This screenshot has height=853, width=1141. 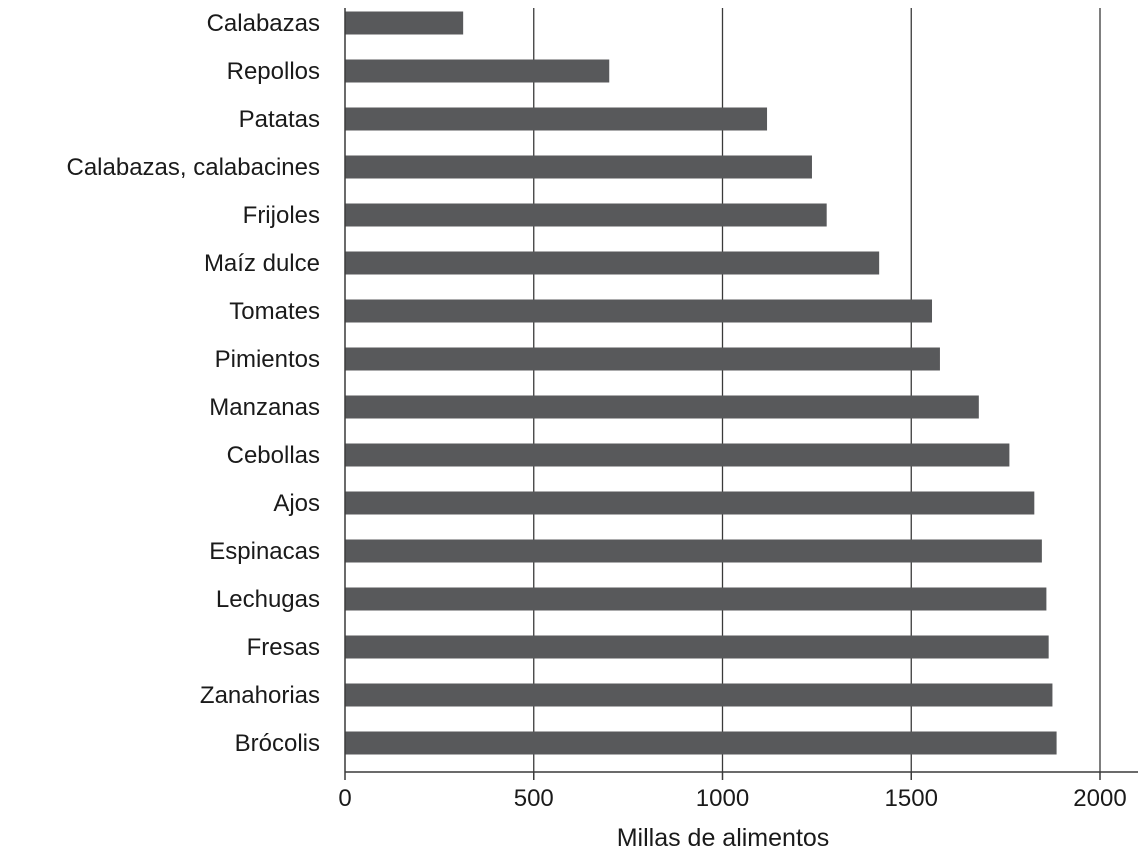 I want to click on category-label: Cebollas, so click(x=273, y=455).